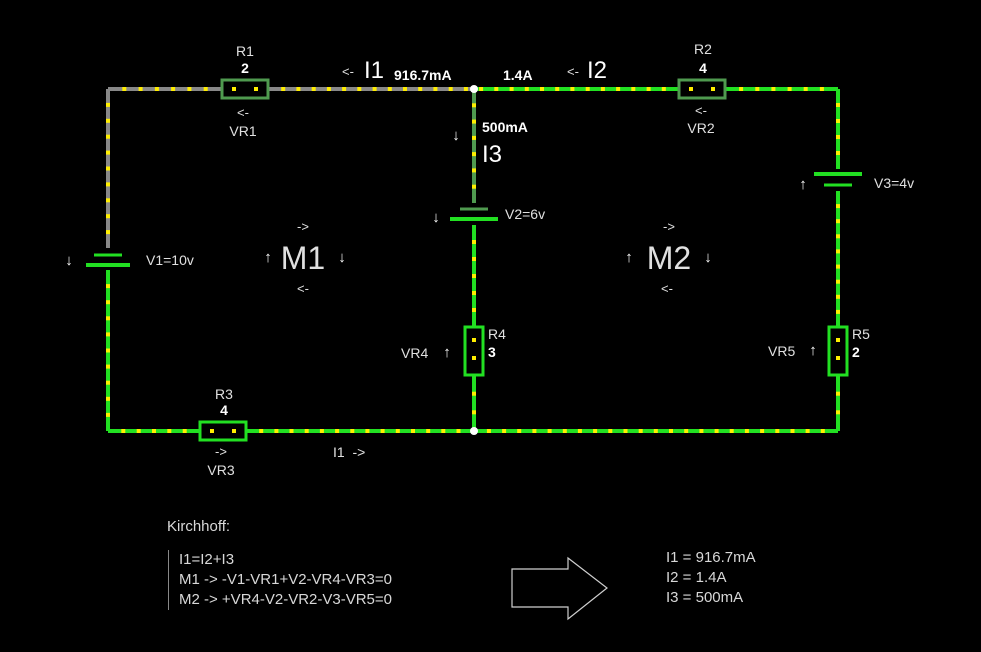 This screenshot has height=652, width=981. Describe the element at coordinates (696, 577) in the screenshot. I see `result-i2: I2 = 1.4A` at that location.